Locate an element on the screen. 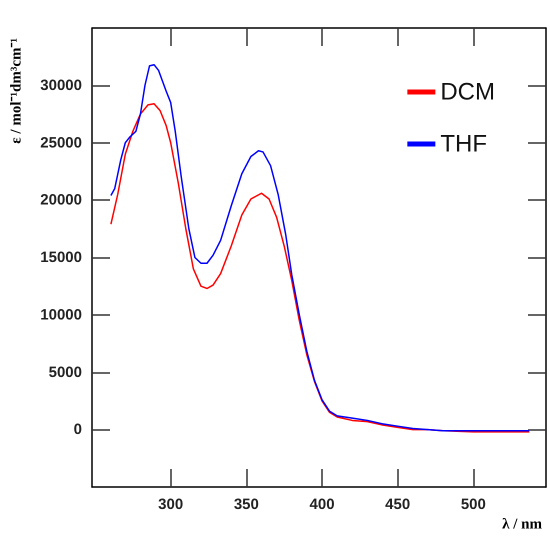  y-tick-label: 20000 is located at coordinates (61, 200).